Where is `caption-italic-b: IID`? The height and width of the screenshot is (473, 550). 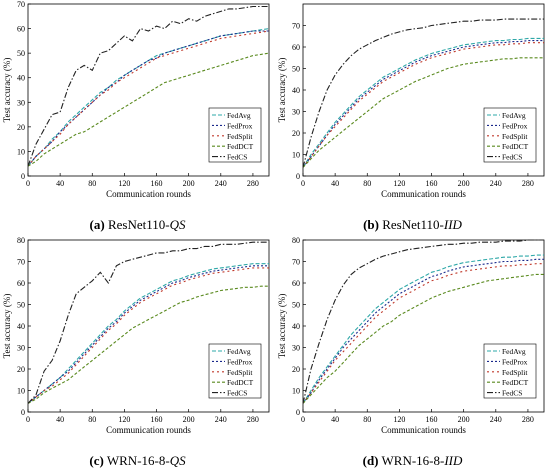 caption-italic-b: IID is located at coordinates (452, 224).